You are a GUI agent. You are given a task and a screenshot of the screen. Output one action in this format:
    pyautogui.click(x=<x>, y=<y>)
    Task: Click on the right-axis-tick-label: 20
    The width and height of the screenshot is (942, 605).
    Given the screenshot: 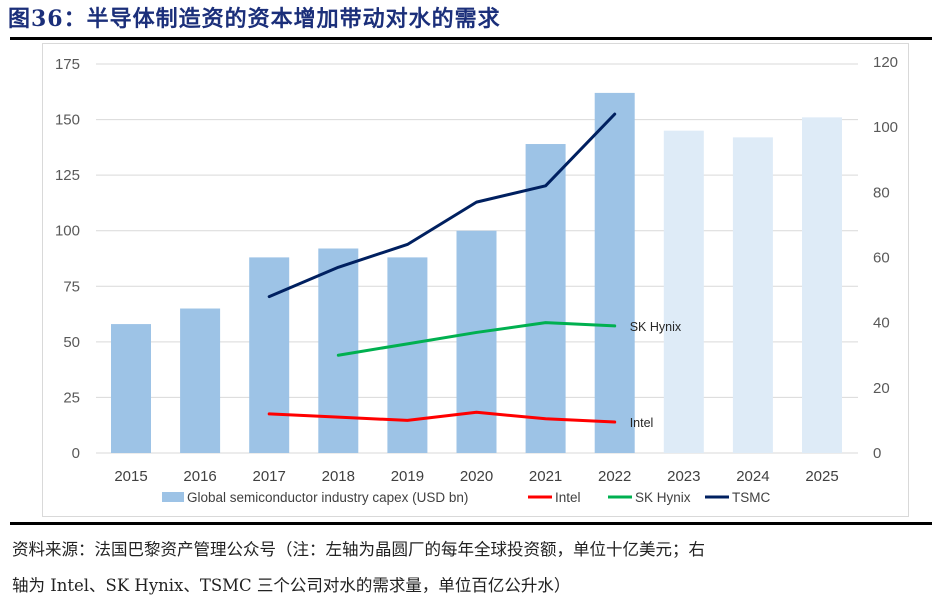 What is the action you would take?
    pyautogui.click(x=881, y=388)
    